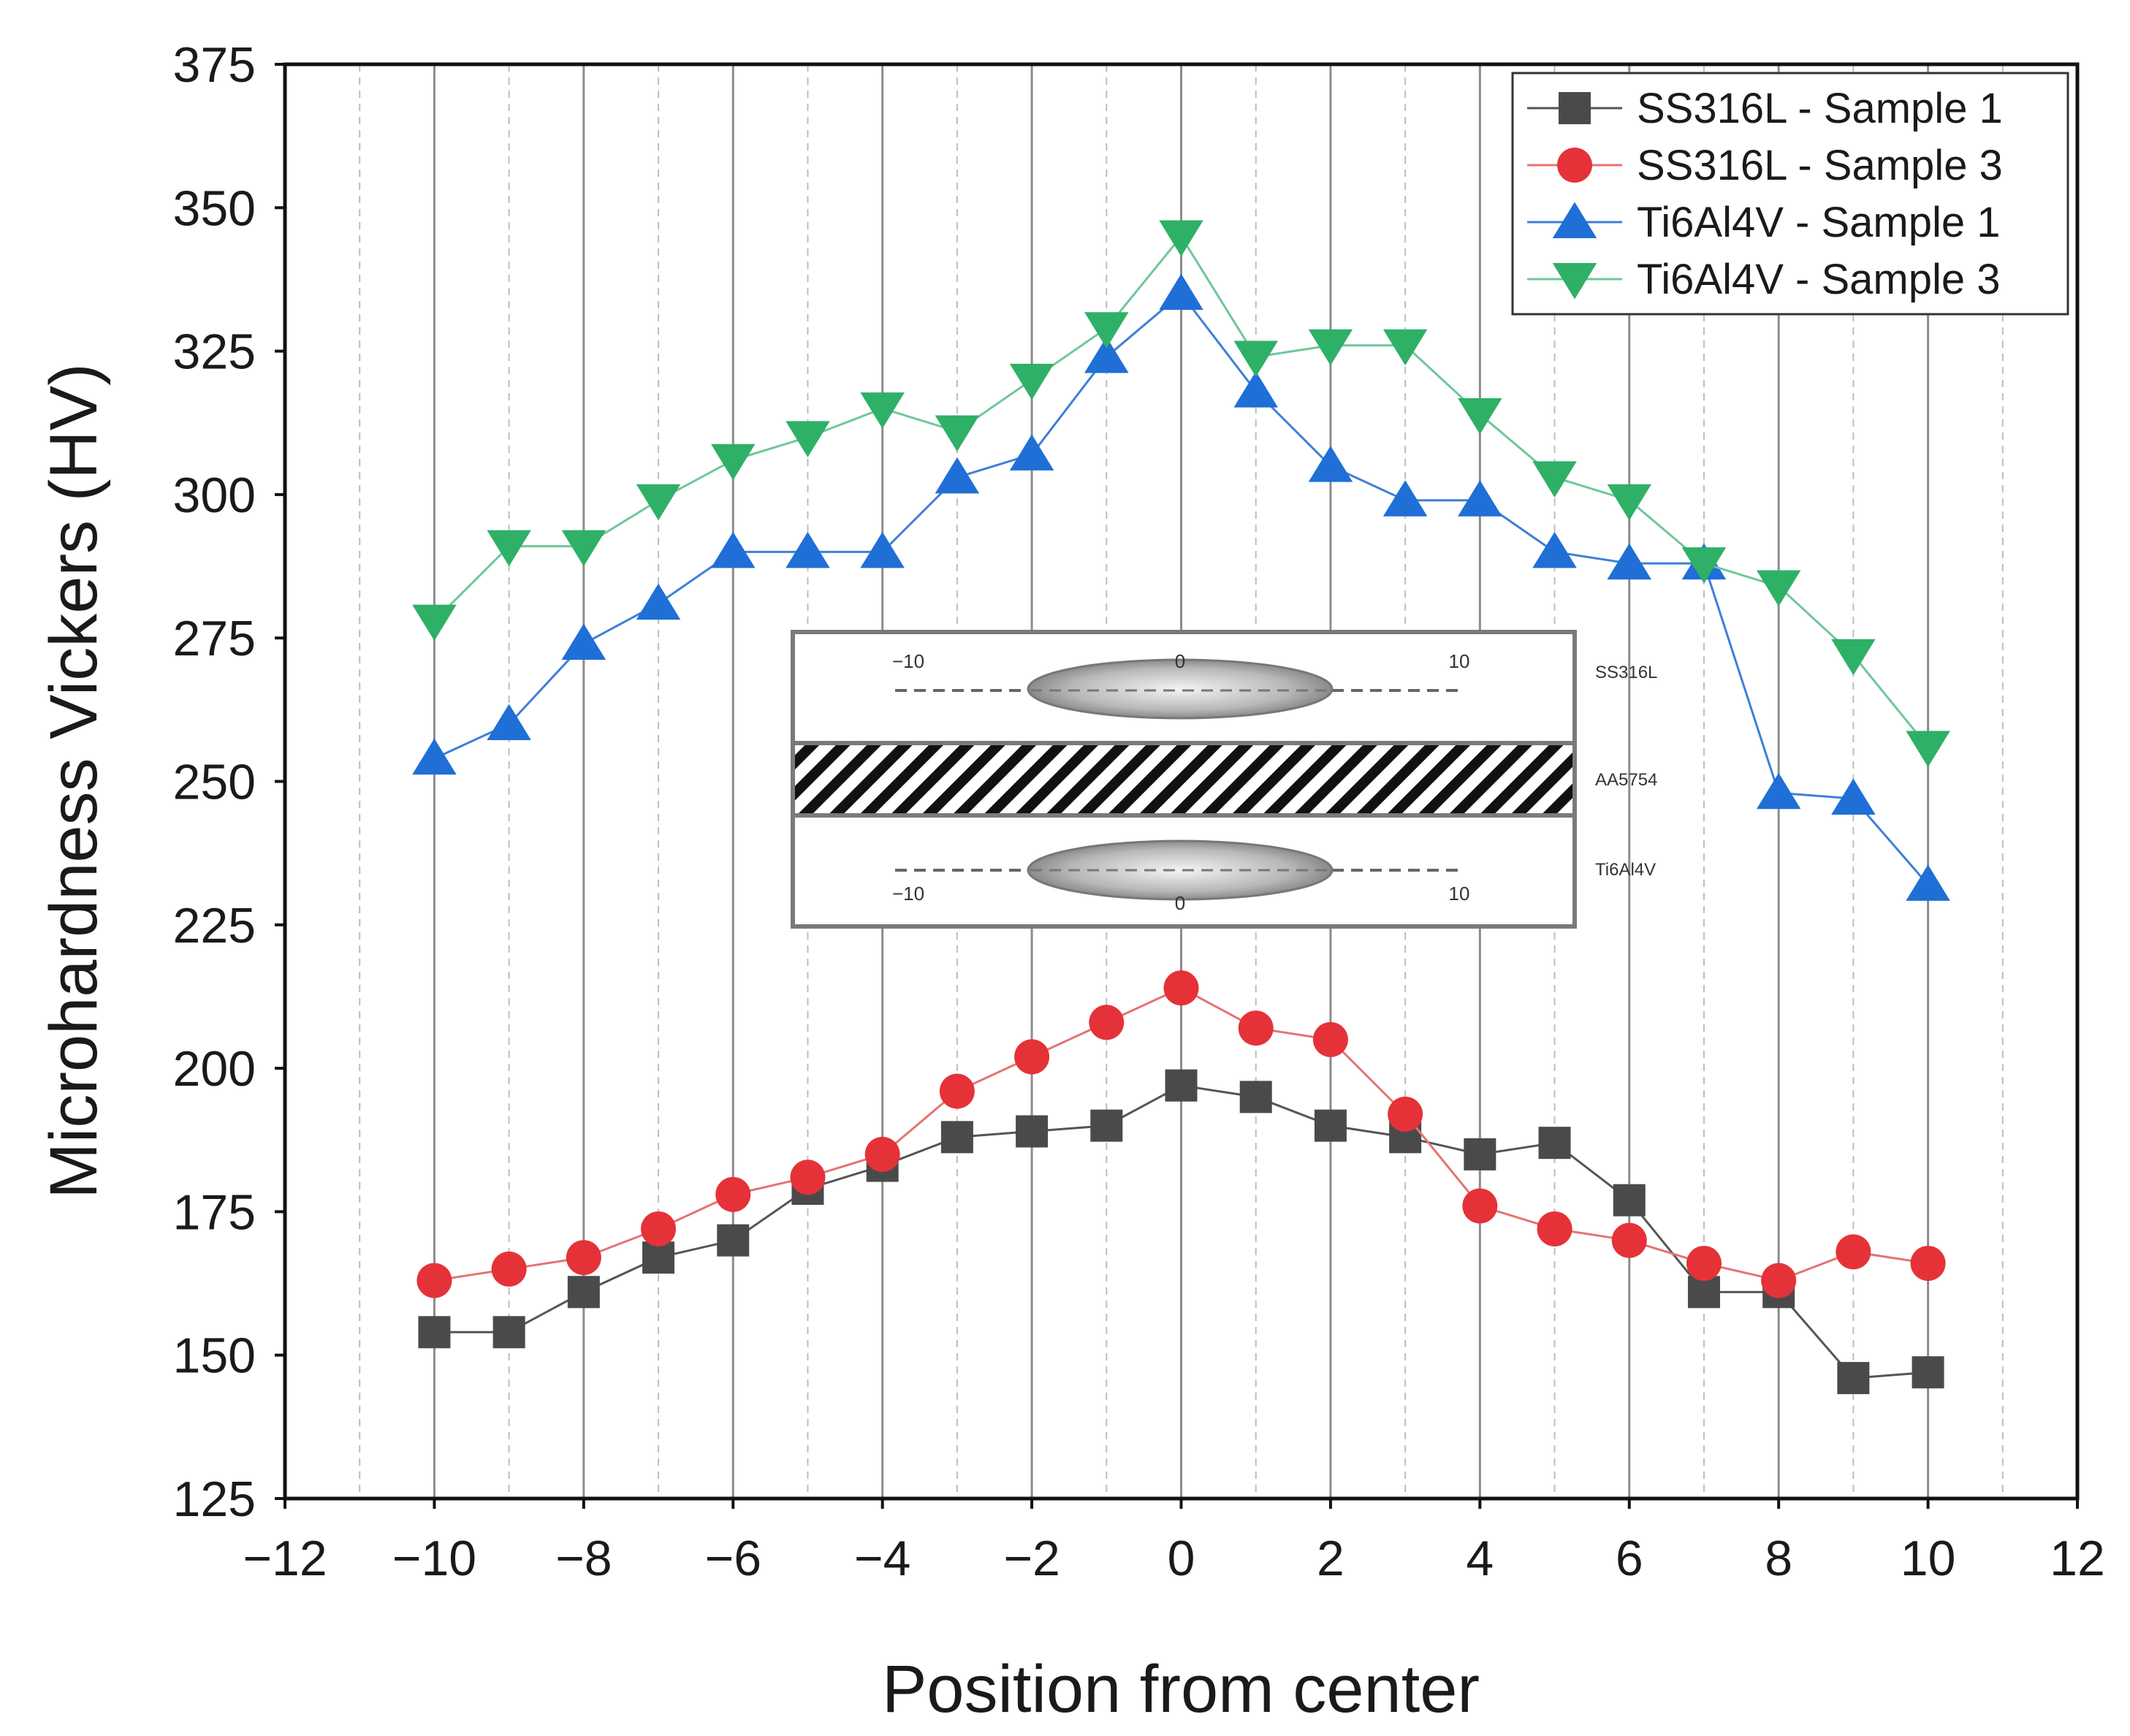  What do you see at coordinates (1819, 279) in the screenshot?
I see `legend-label: Ti6Al4V - Sample 3` at bounding box center [1819, 279].